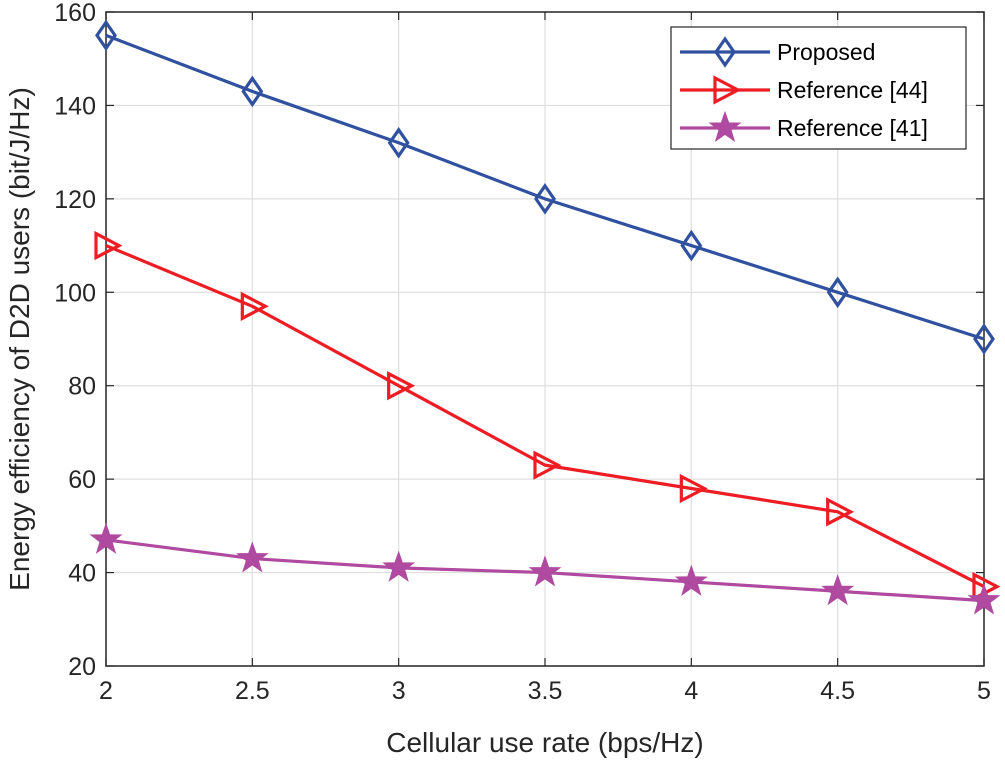  I want to click on legend-label: Reference [41], so click(852, 128).